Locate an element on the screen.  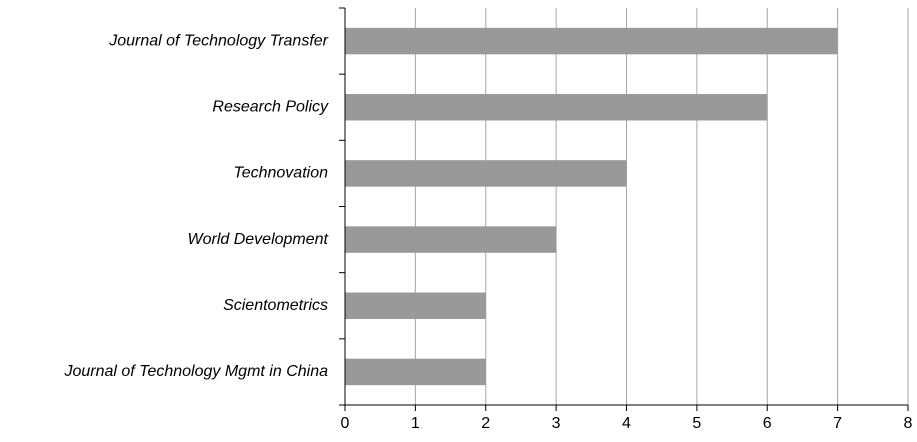
y-tick-label: World Development is located at coordinates (258, 239).